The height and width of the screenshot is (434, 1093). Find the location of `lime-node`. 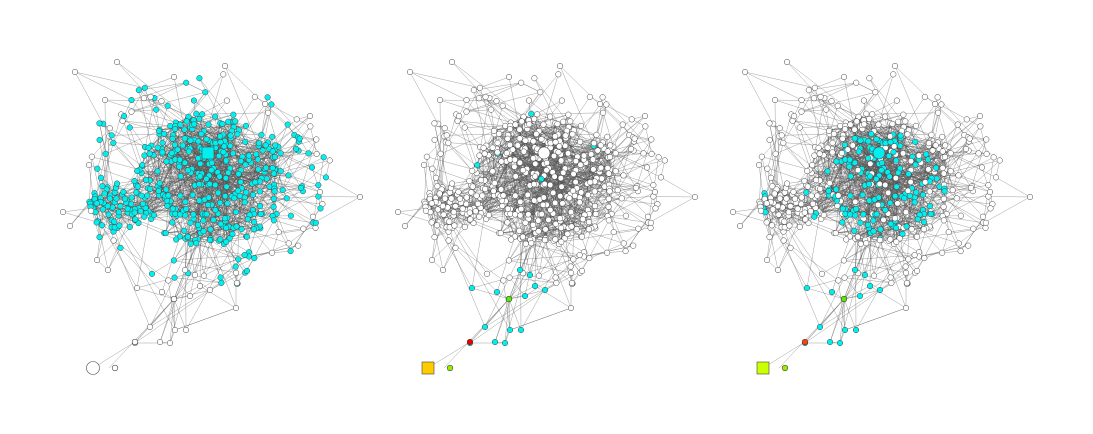

lime-node is located at coordinates (450, 368).